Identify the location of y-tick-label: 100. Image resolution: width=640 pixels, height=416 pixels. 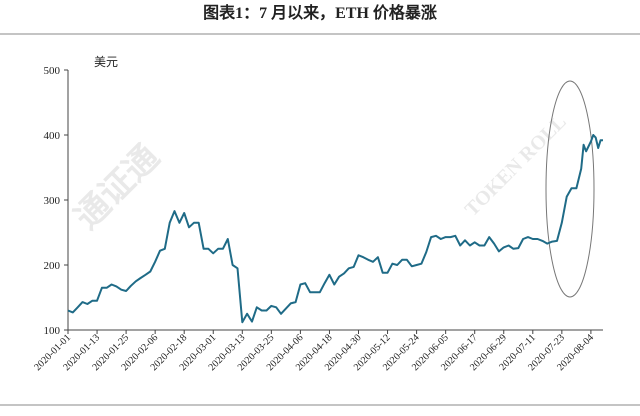
(52, 331).